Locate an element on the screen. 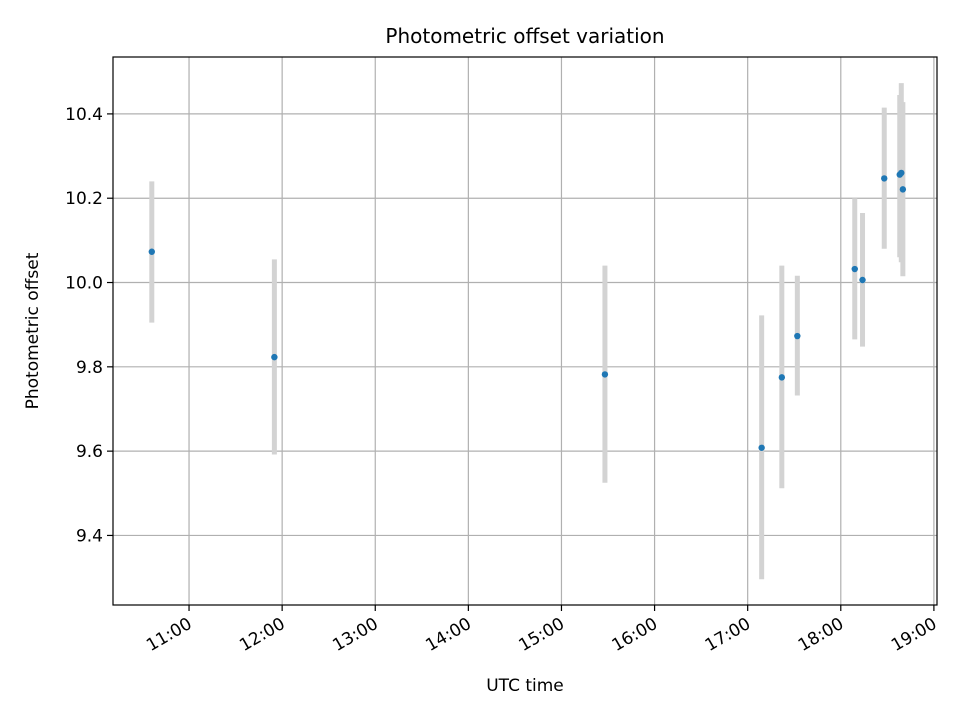  x-tick-label: 18:00 is located at coordinates (821, 635).